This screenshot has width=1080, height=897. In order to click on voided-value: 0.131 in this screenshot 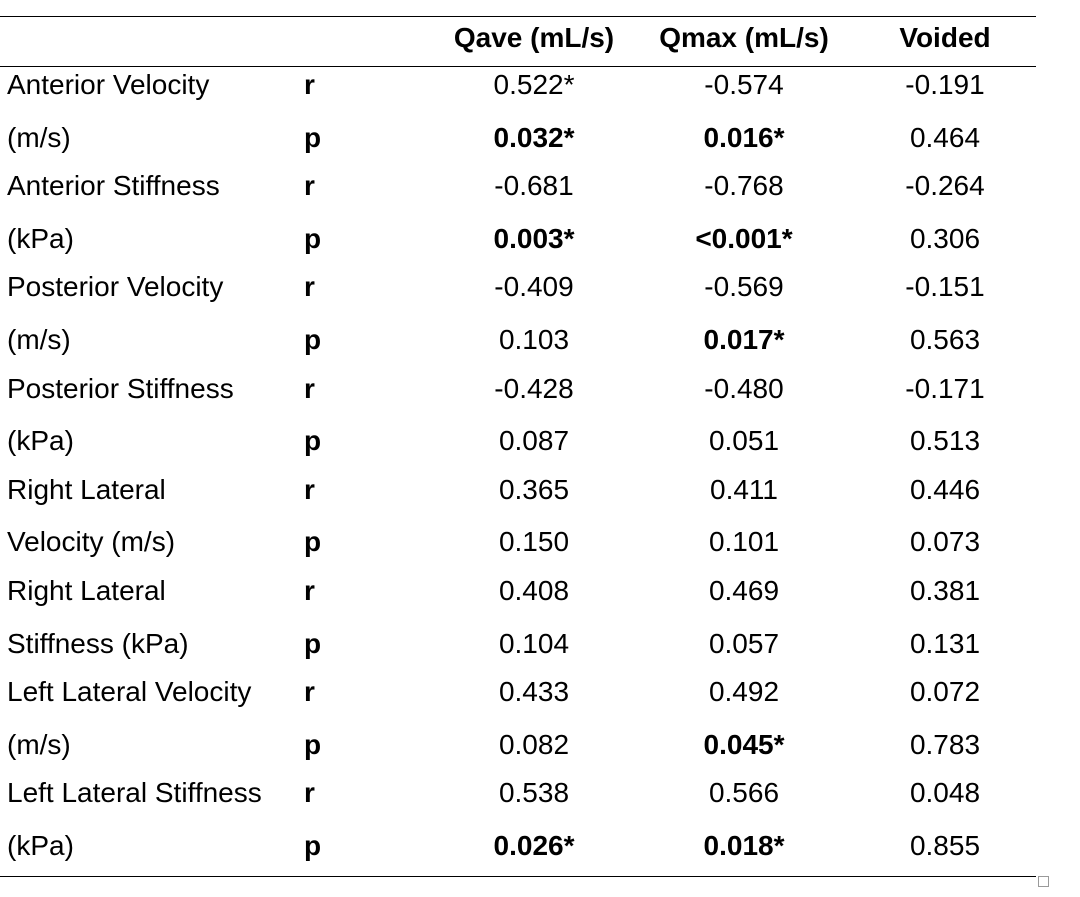, I will do `click(945, 643)`.